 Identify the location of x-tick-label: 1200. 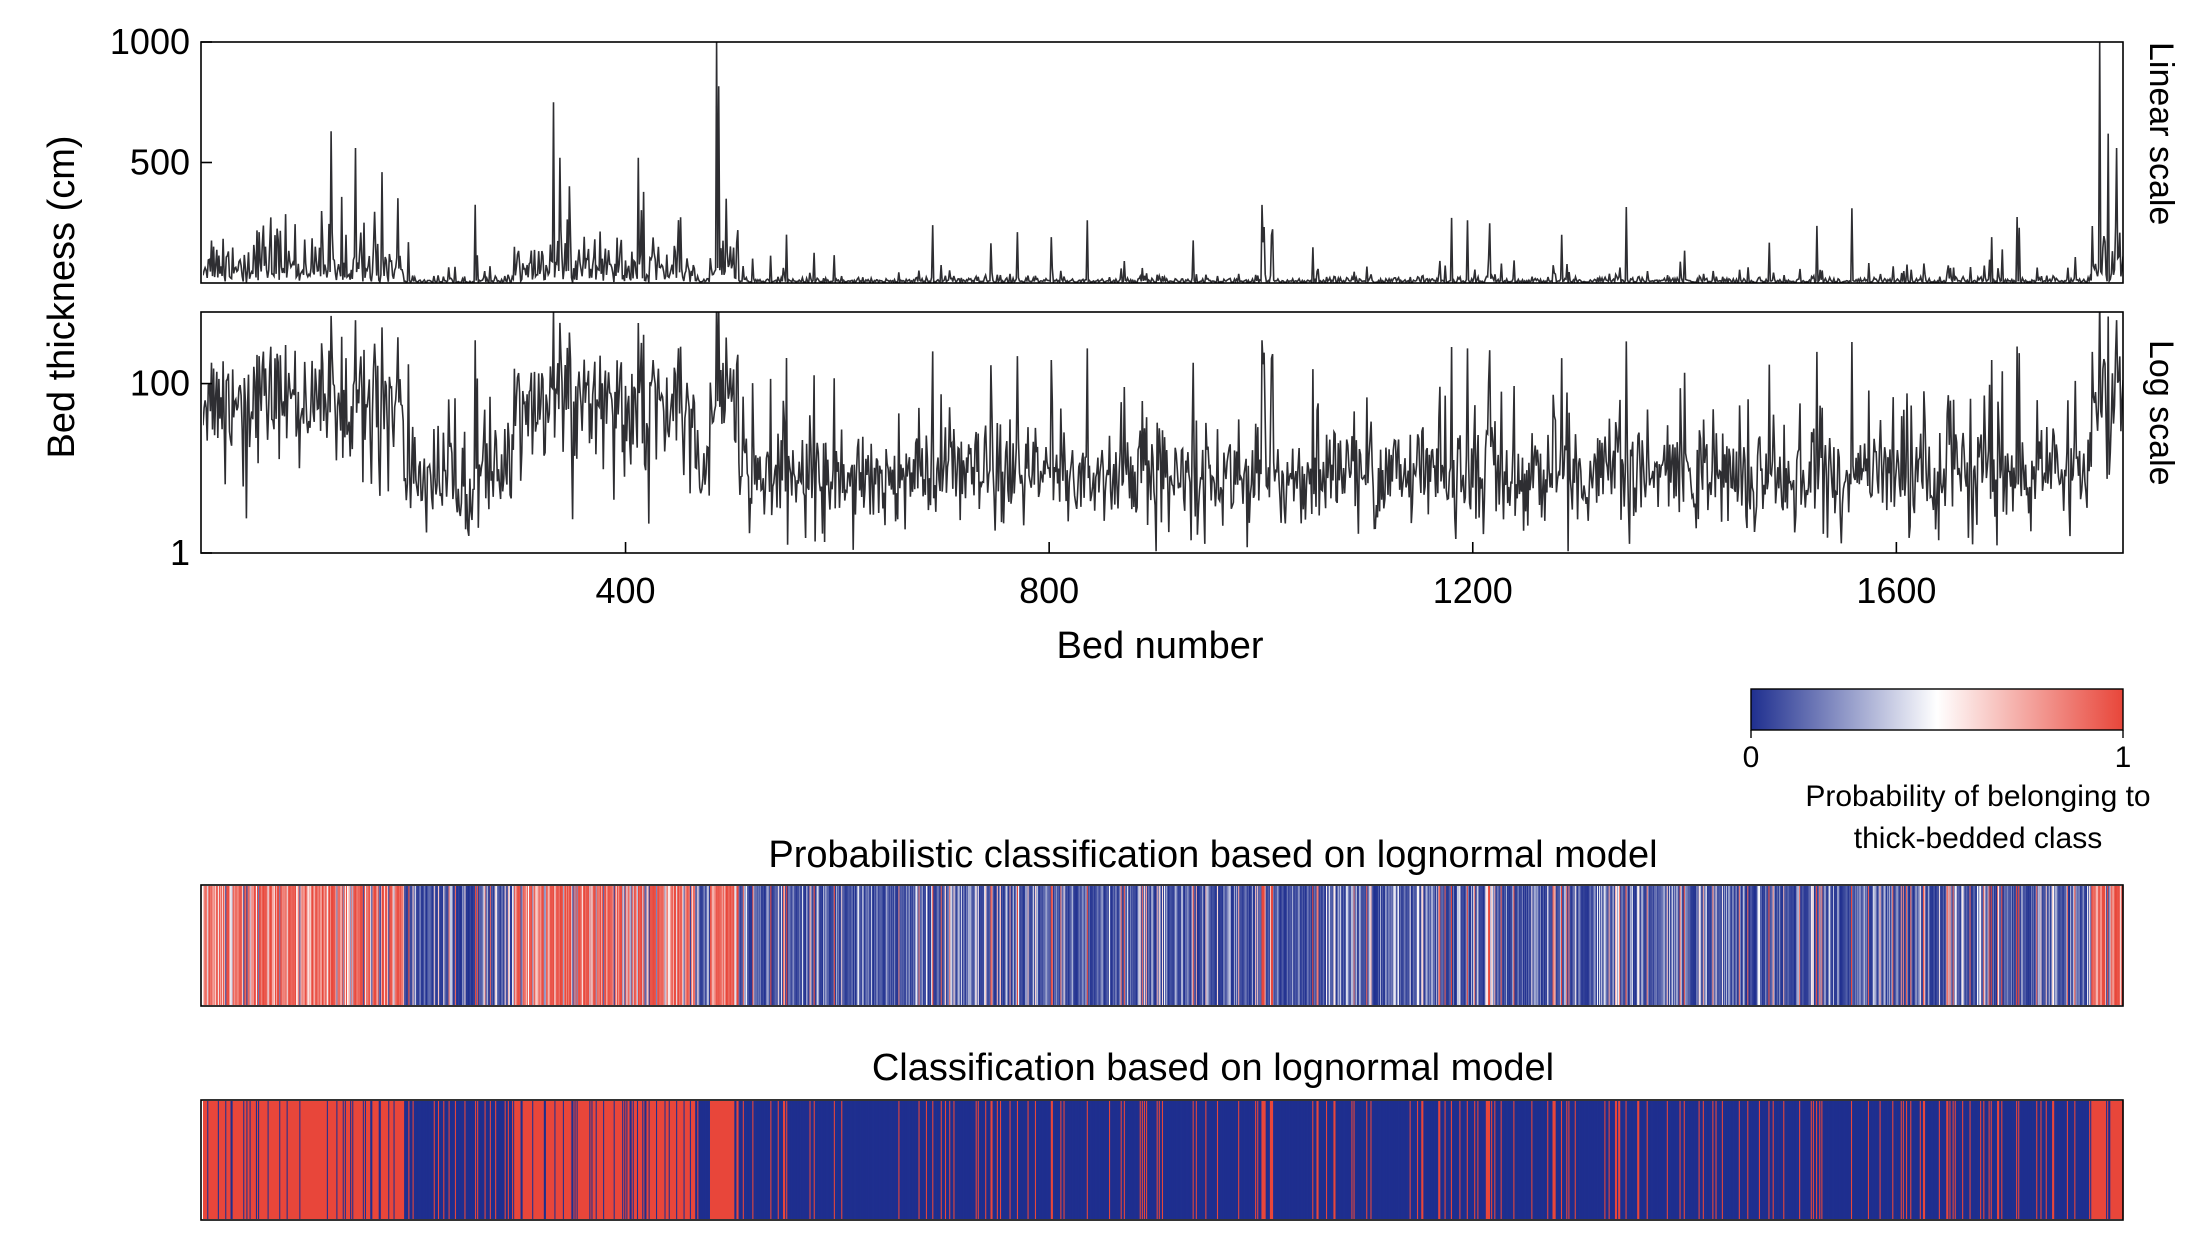
(1473, 590).